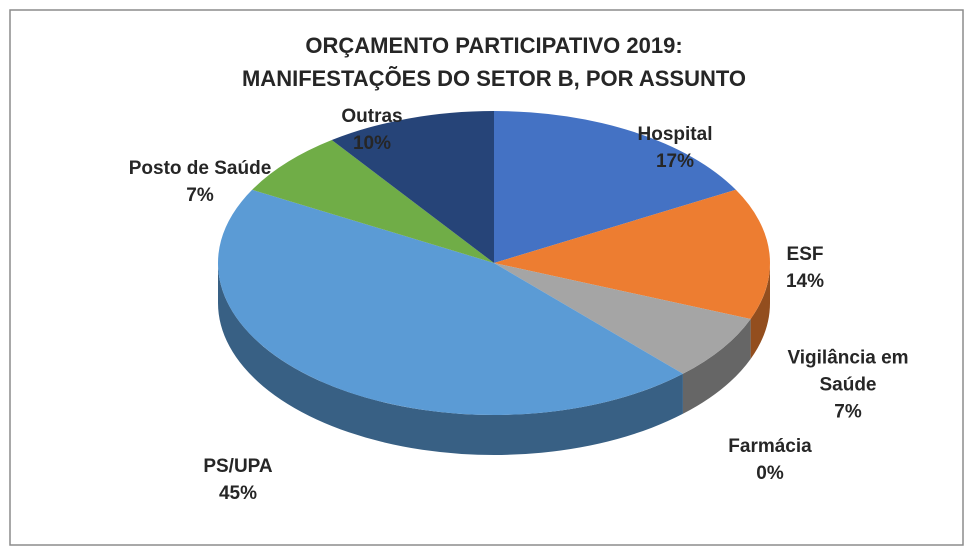 This screenshot has width=974, height=555. Describe the element at coordinates (494, 78) in the screenshot. I see `chart-title: MANIFESTAÇÕES DO SETOR B, POR ASSUNTO` at that location.